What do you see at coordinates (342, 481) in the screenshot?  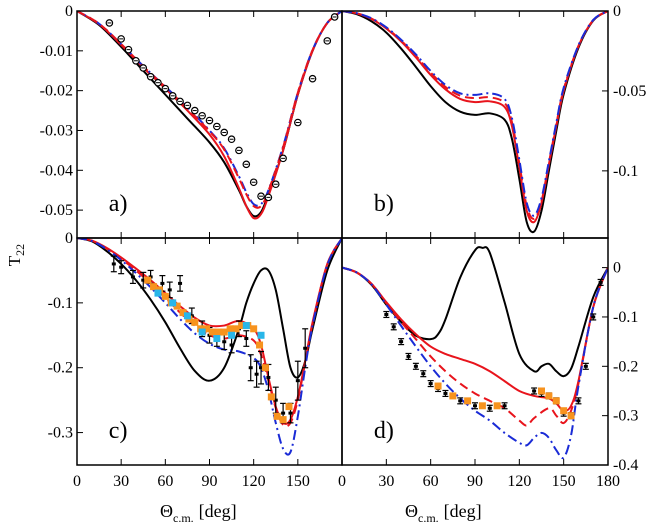 I see `x-tick-label-d-0: 0` at bounding box center [342, 481].